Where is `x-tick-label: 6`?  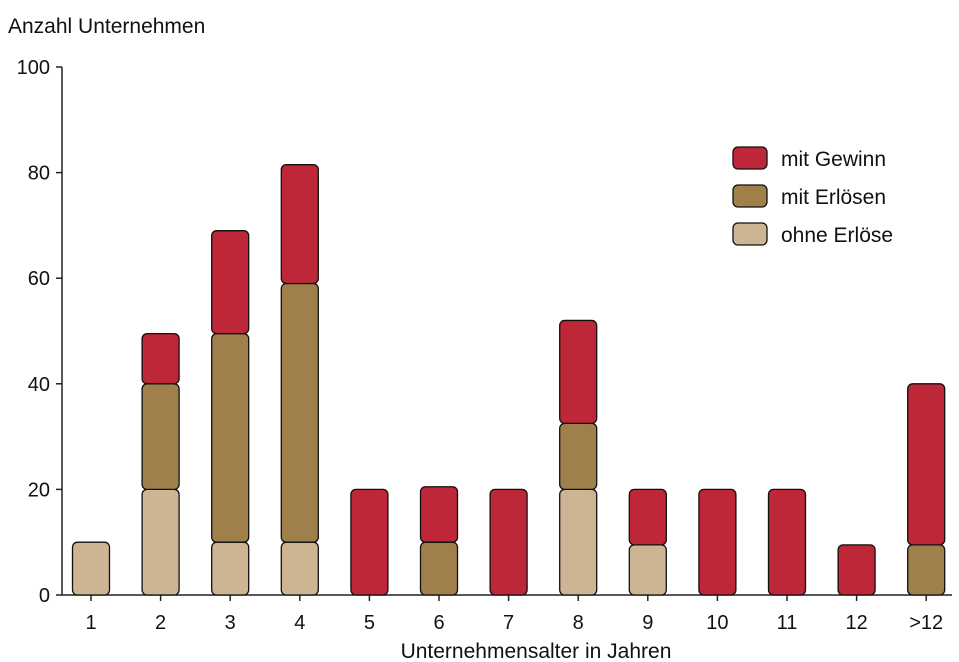
x-tick-label: 6 is located at coordinates (438, 623).